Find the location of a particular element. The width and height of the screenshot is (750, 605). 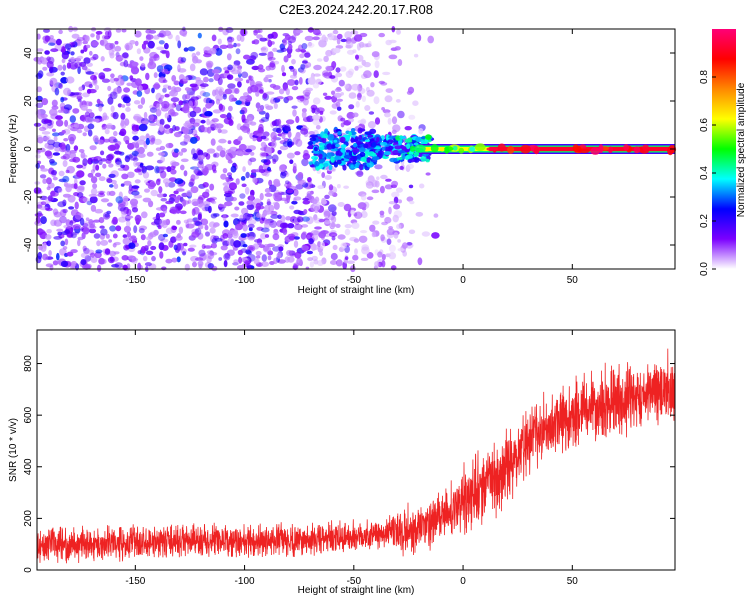

spectrogram-x-tick-label: 0 is located at coordinates (463, 280).